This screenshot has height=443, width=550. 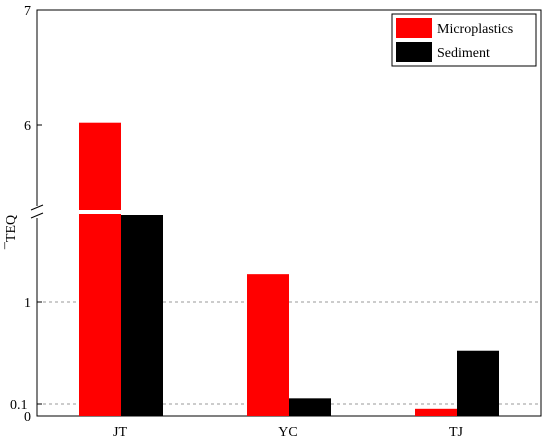 What do you see at coordinates (475, 29) in the screenshot?
I see `legend-label-microplastics: Microplastics` at bounding box center [475, 29].